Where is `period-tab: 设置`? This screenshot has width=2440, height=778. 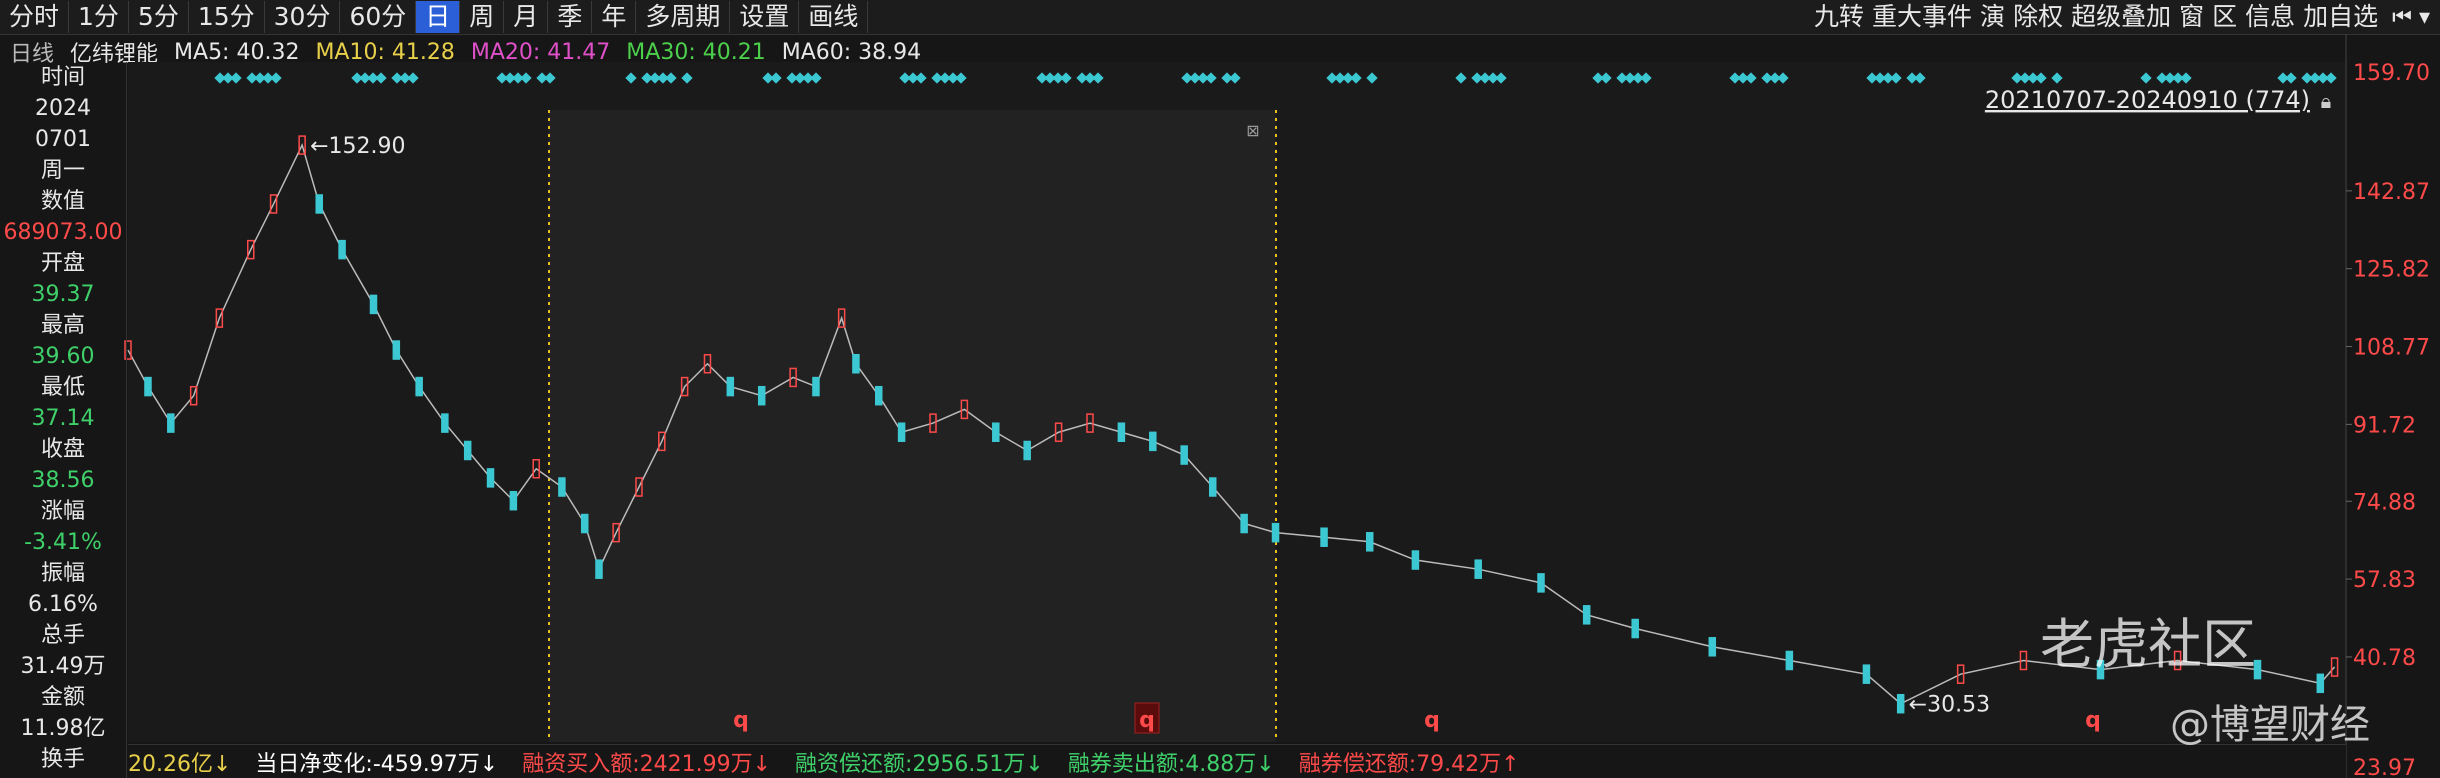 period-tab: 设置 is located at coordinates (765, 17).